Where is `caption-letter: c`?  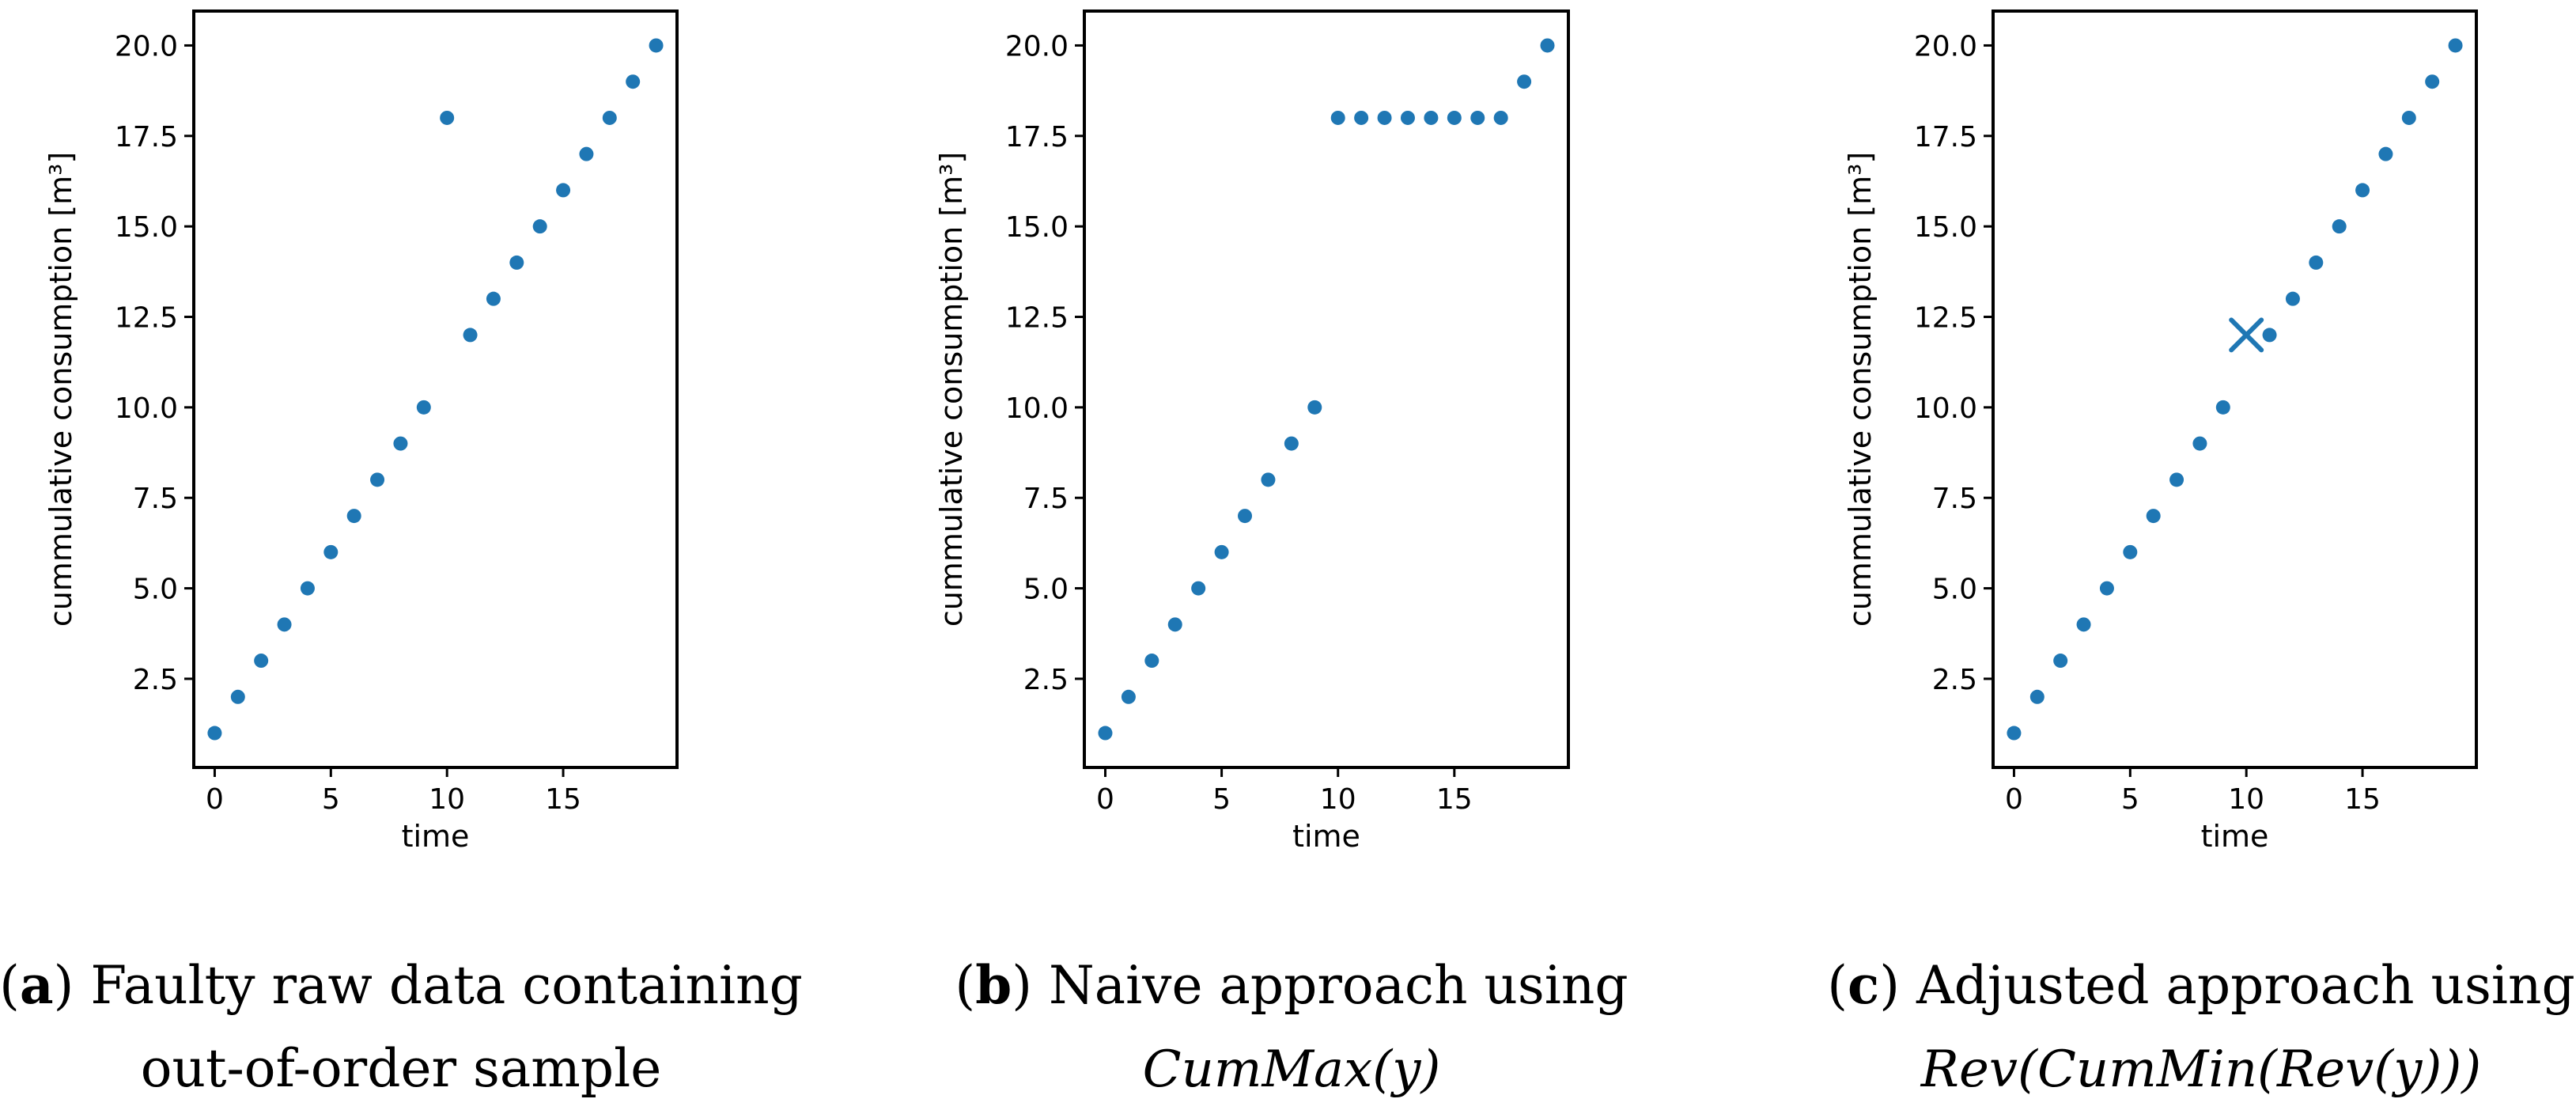 caption-letter: c is located at coordinates (1864, 985).